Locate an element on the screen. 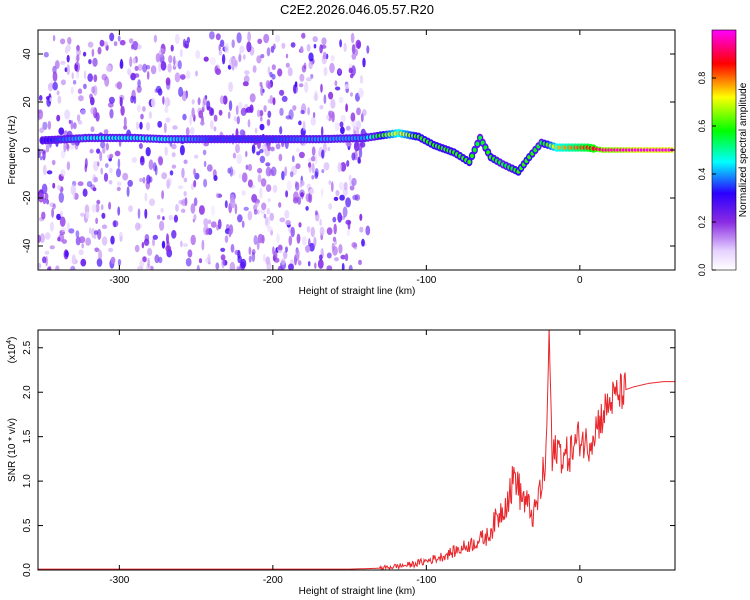 This screenshot has height=600, width=750. snr-y-multiplier-exponent: 4 is located at coordinates (9, 342).